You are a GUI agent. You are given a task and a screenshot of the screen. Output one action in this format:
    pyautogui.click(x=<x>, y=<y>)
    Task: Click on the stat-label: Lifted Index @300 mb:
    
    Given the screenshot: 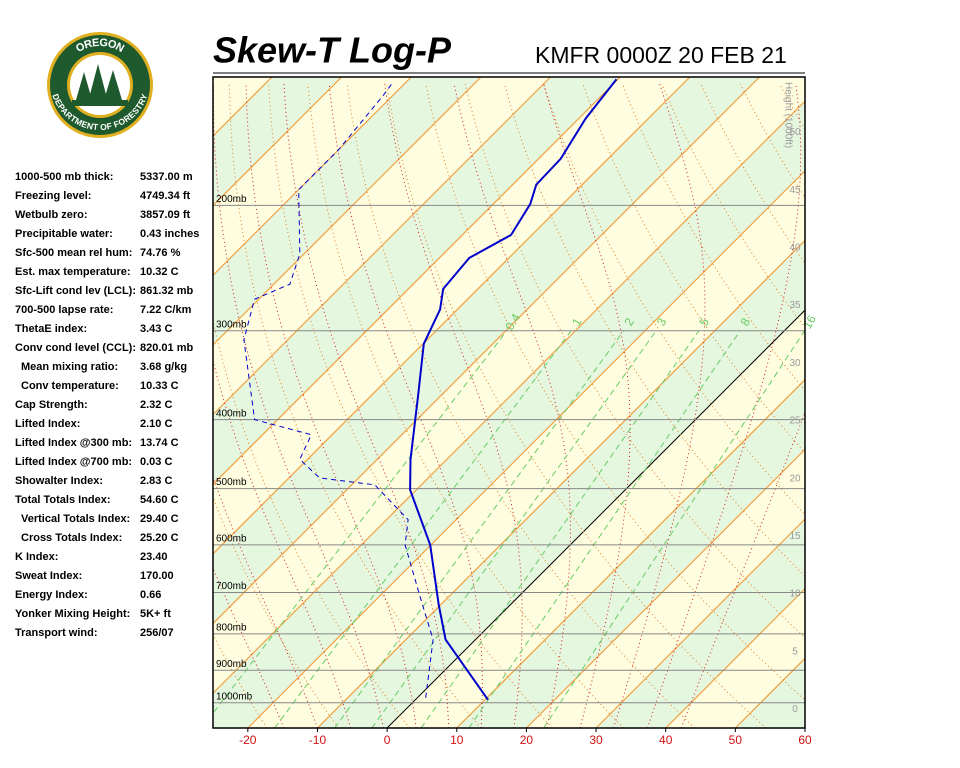 What is the action you would take?
    pyautogui.click(x=74, y=443)
    